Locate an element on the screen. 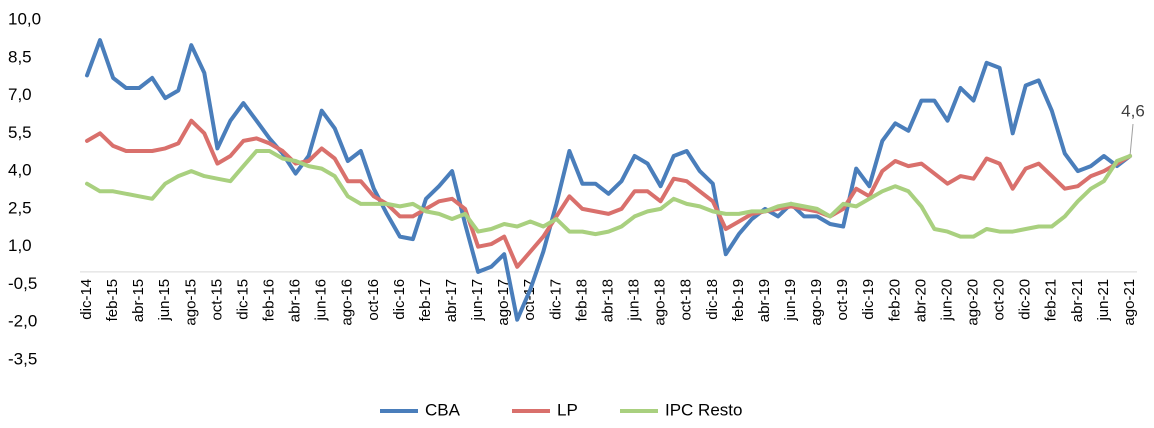 This screenshot has width=1154, height=428. annotation: 4,6 is located at coordinates (1133, 110).